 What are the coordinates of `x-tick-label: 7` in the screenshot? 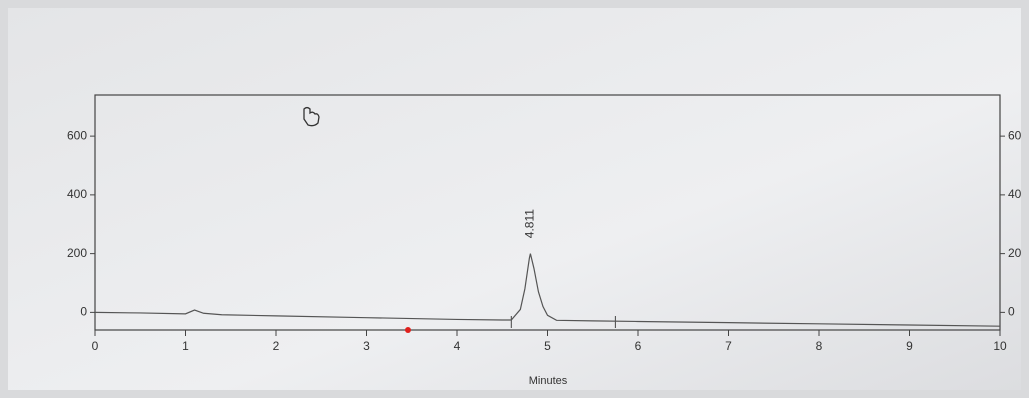 It's located at (728, 346).